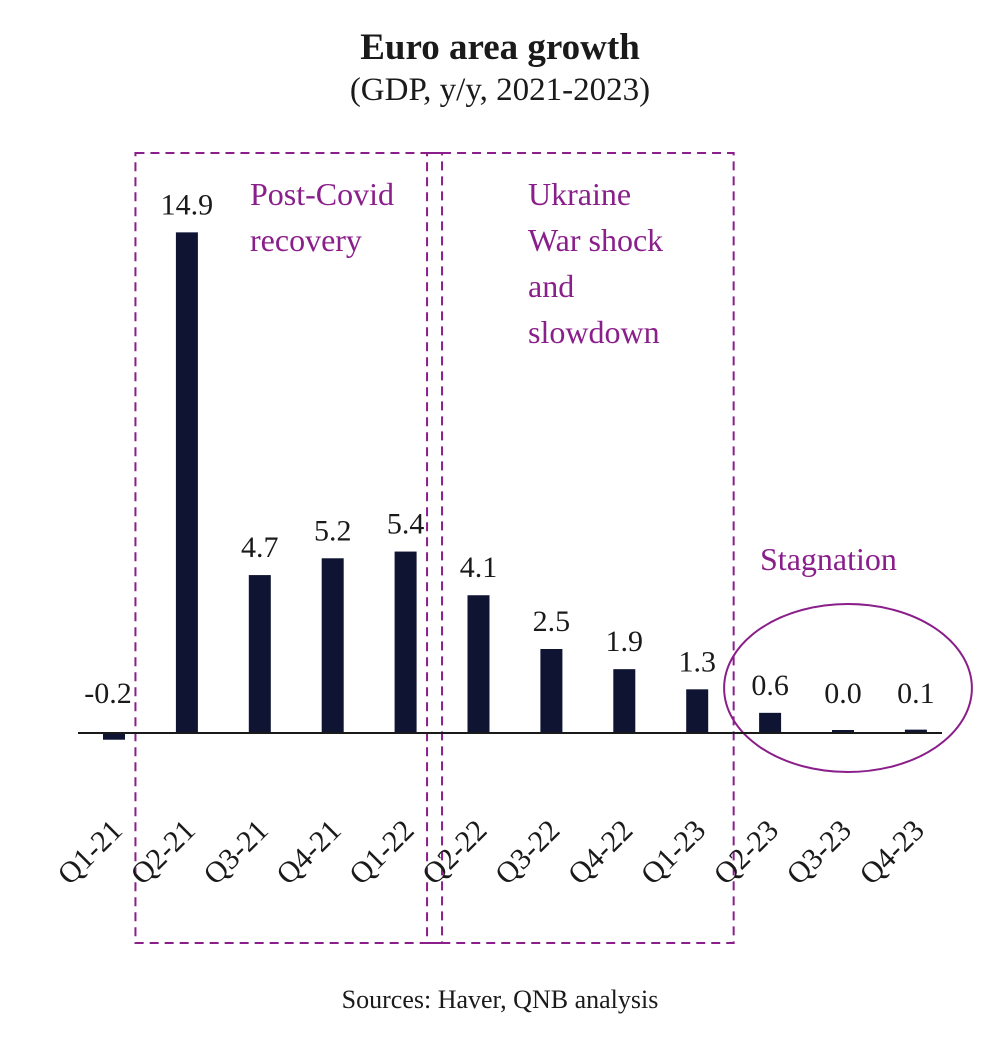 Image resolution: width=1000 pixels, height=1047 pixels. What do you see at coordinates (697, 661) in the screenshot?
I see `value-label-Q1-23: 1.3` at bounding box center [697, 661].